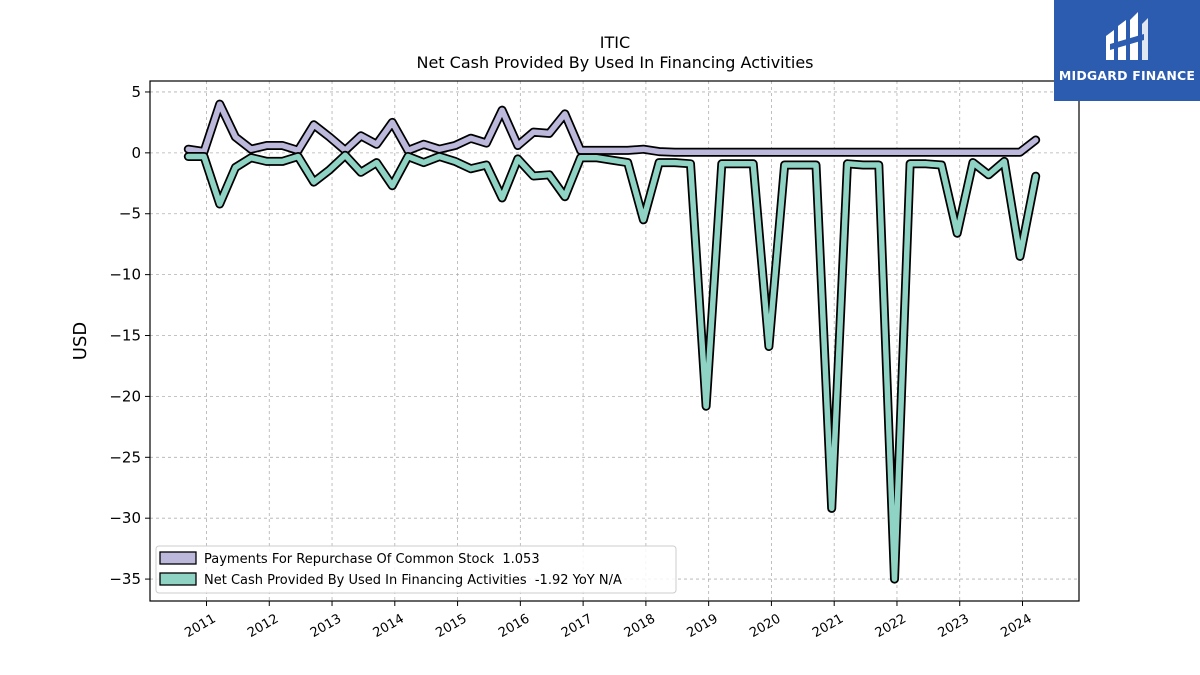 The width and height of the screenshot is (1200, 675). What do you see at coordinates (125, 457) in the screenshot?
I see `y-tick-label: −25` at bounding box center [125, 457].